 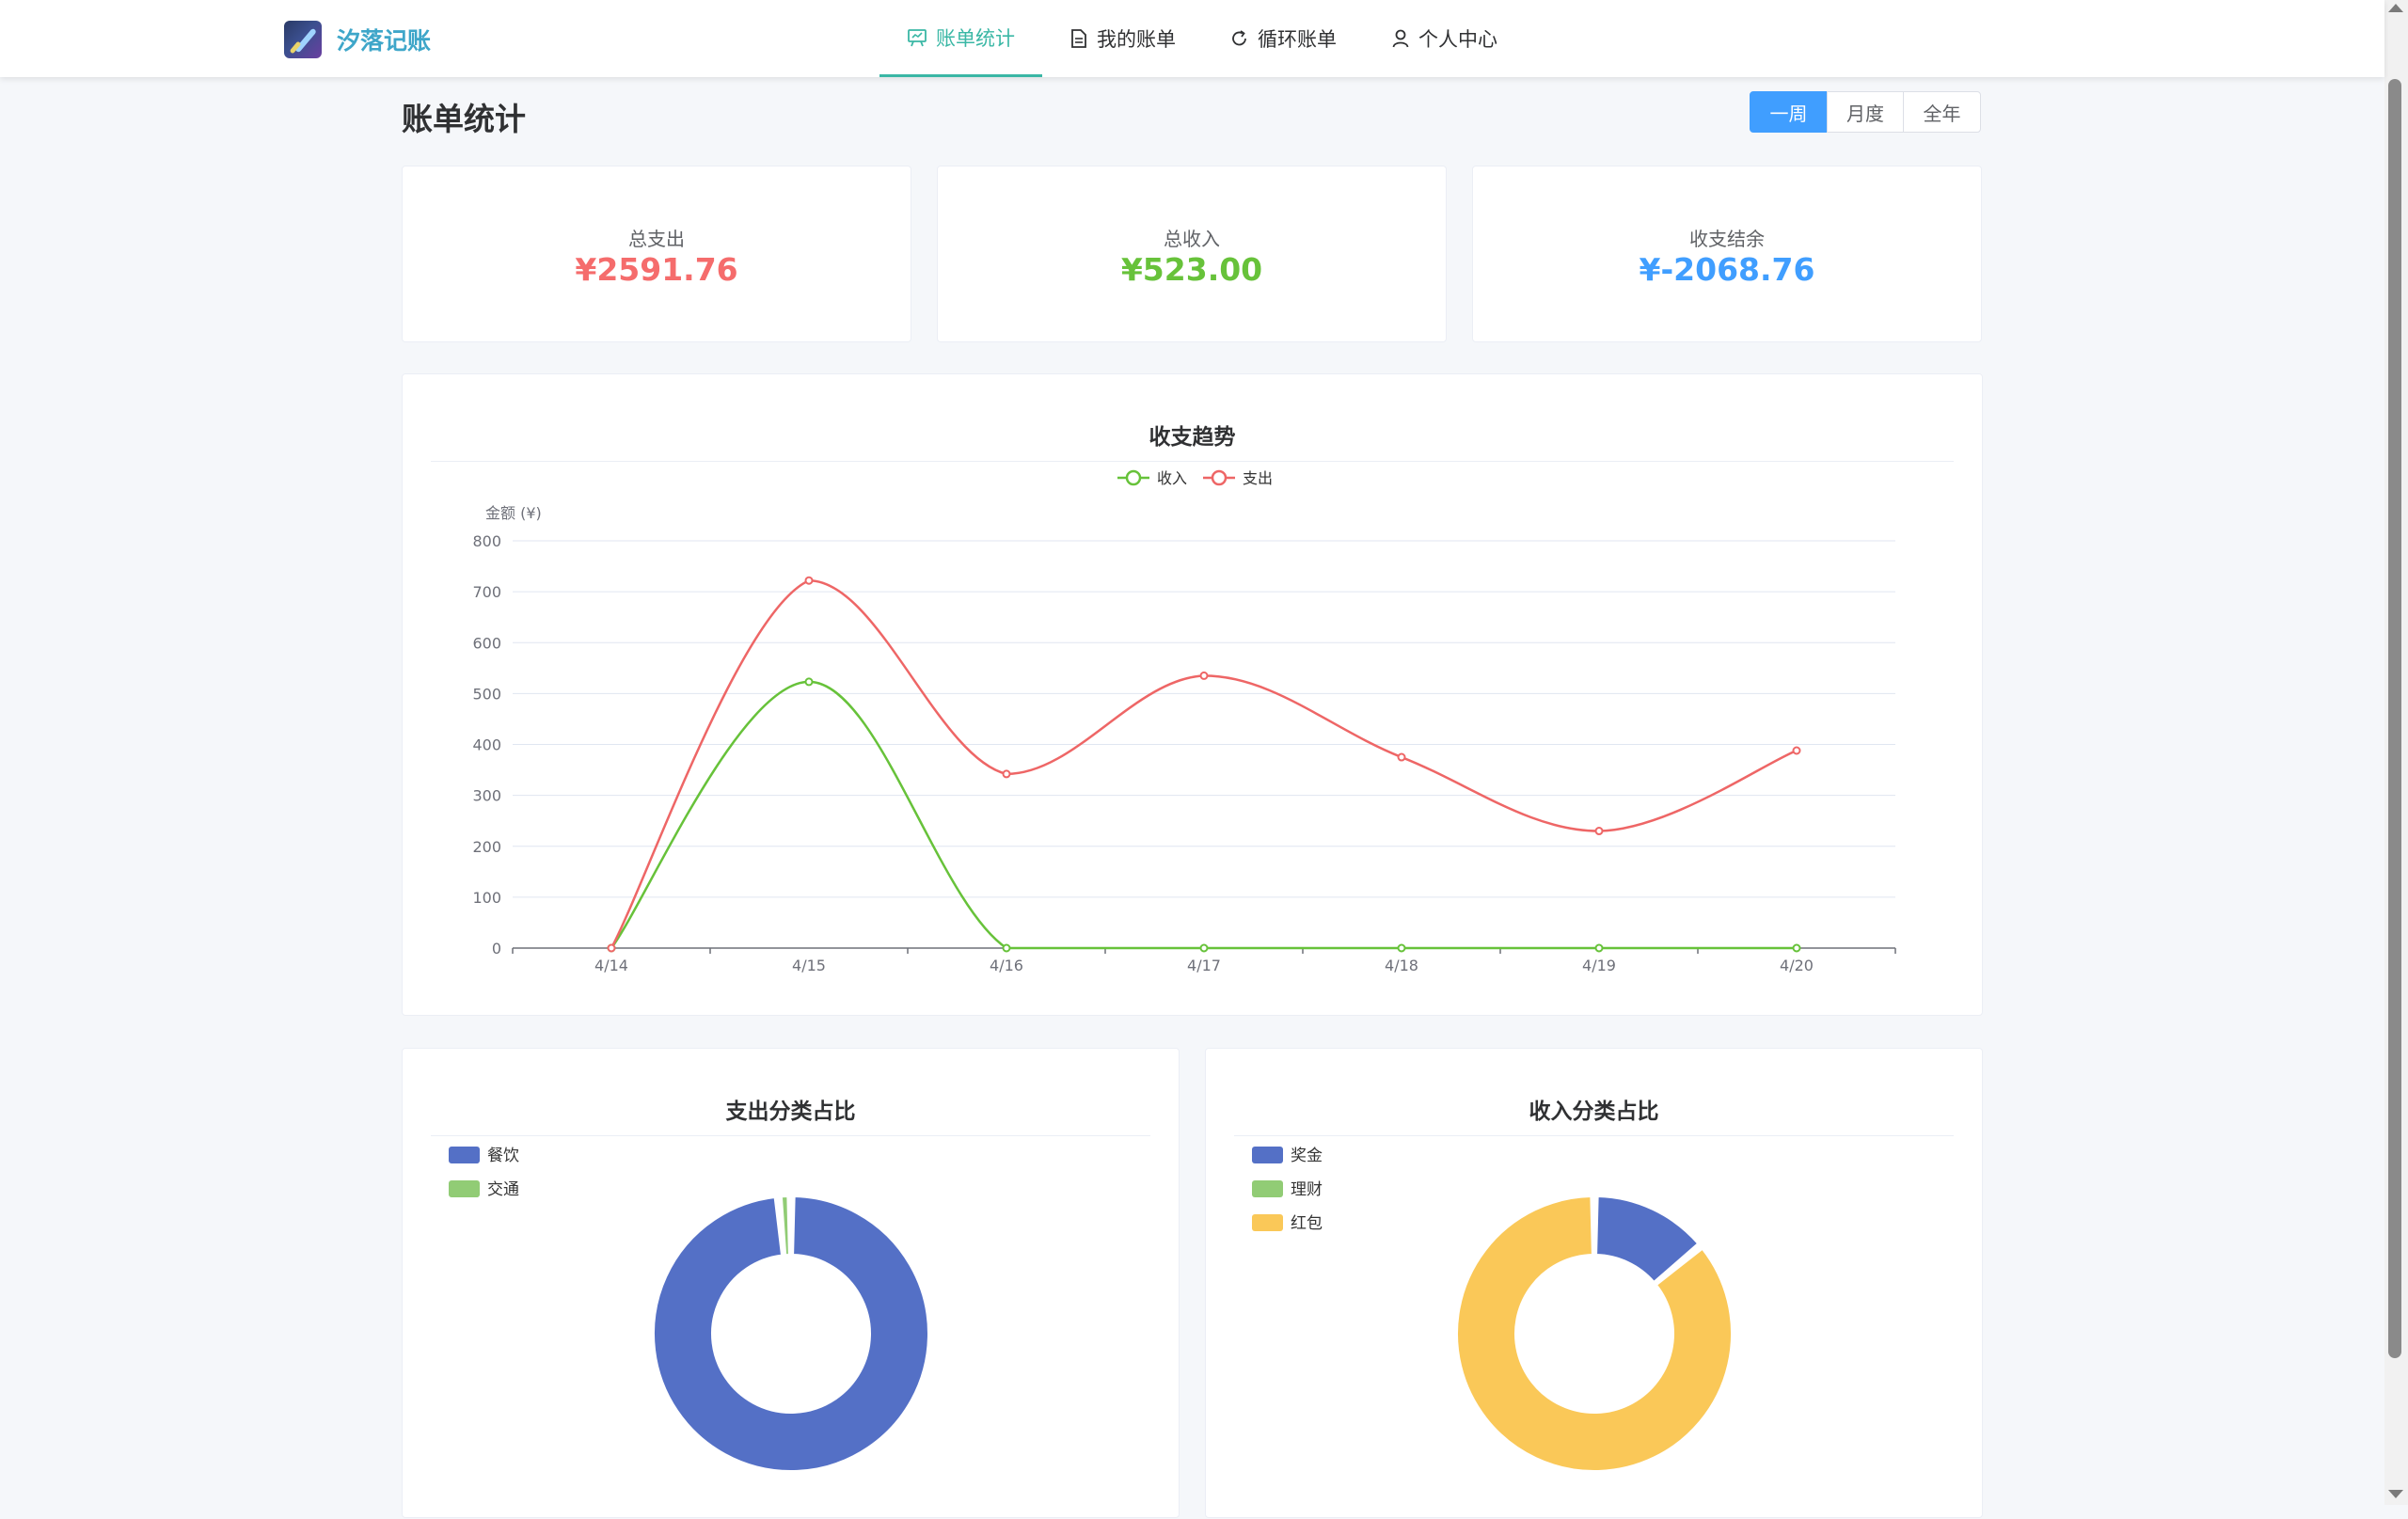 I want to click on nav-item-my-bills: 我的账单, so click(x=1123, y=38).